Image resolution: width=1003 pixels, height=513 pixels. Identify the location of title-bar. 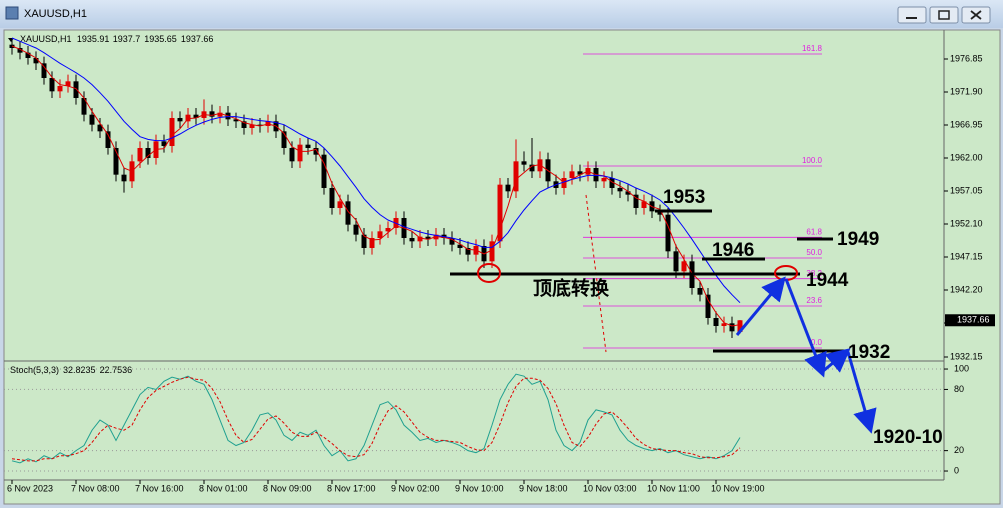
(501, 14).